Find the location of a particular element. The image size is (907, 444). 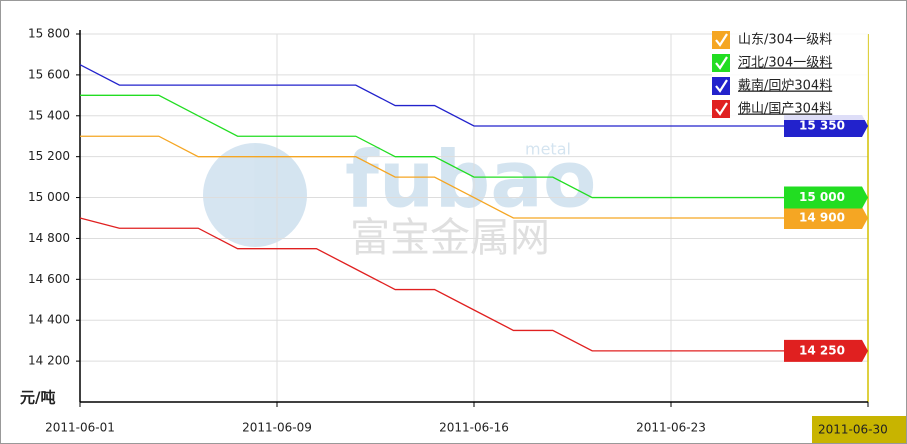

end-flag-label: 15 350 is located at coordinates (822, 126).